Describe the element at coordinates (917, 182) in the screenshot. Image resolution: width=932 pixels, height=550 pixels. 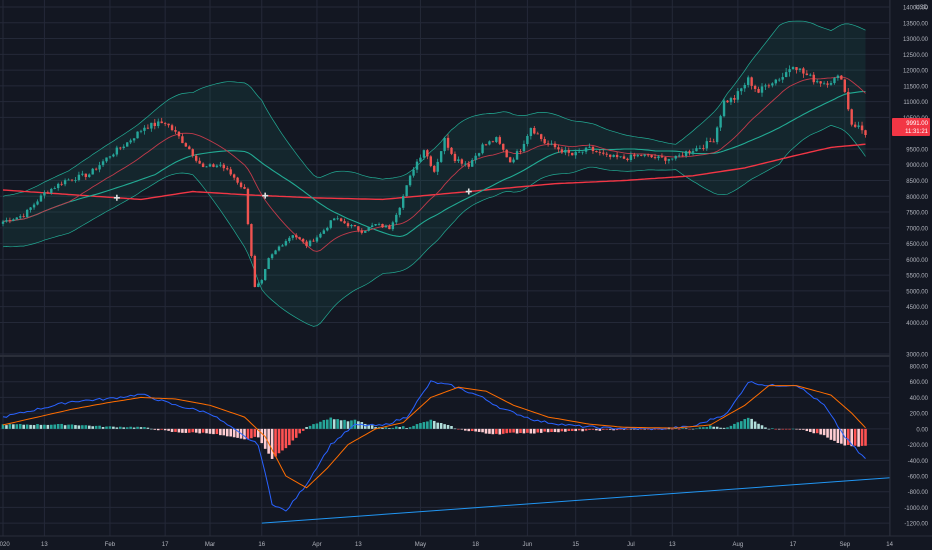
I see `price-tick-label: 8500.00` at that location.